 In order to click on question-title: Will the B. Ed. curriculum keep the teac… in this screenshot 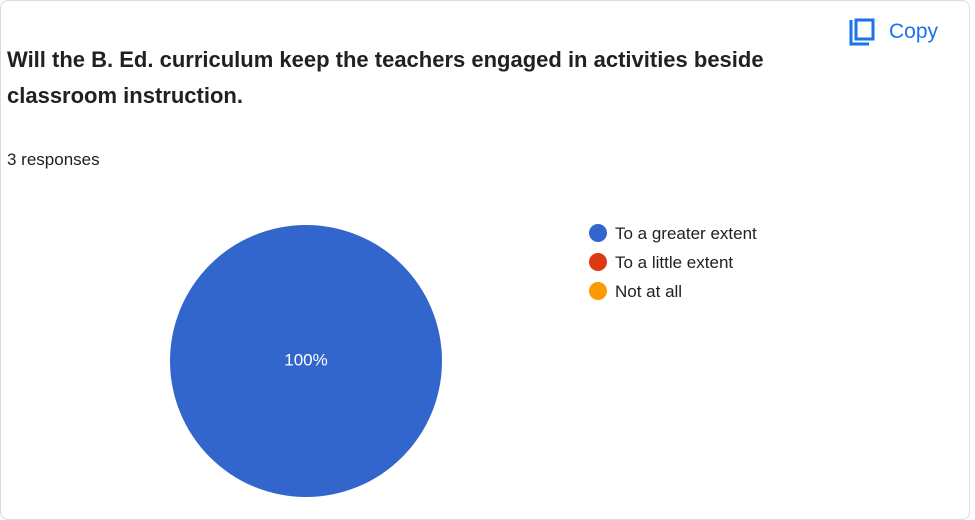, I will do `click(385, 77)`.